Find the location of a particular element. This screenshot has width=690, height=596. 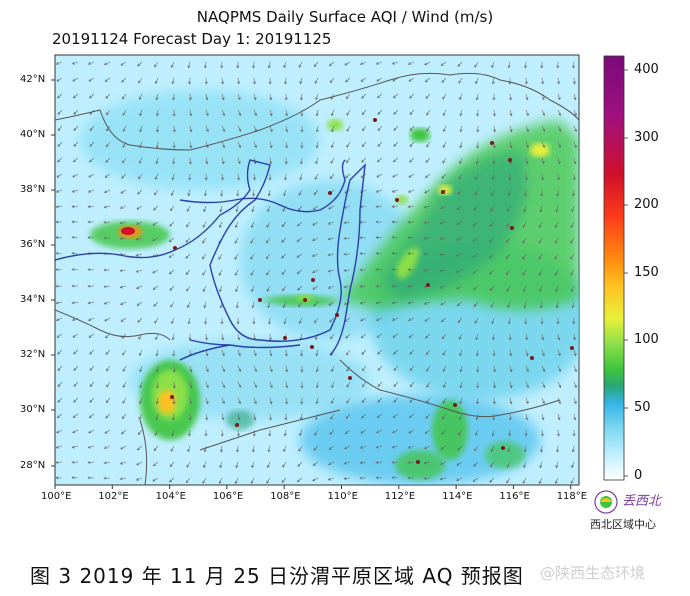

colorbar-label: 400 is located at coordinates (646, 69).